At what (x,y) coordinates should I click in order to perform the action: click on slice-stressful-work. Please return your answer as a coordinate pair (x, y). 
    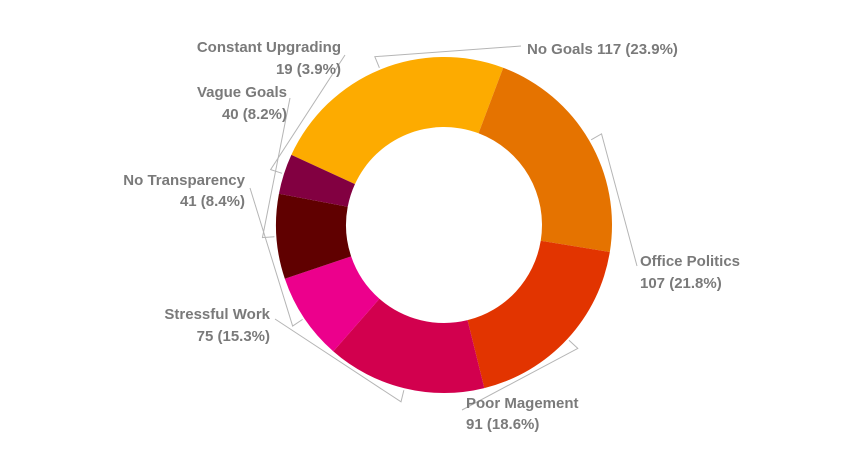
    Looking at the image, I should click on (409, 345).